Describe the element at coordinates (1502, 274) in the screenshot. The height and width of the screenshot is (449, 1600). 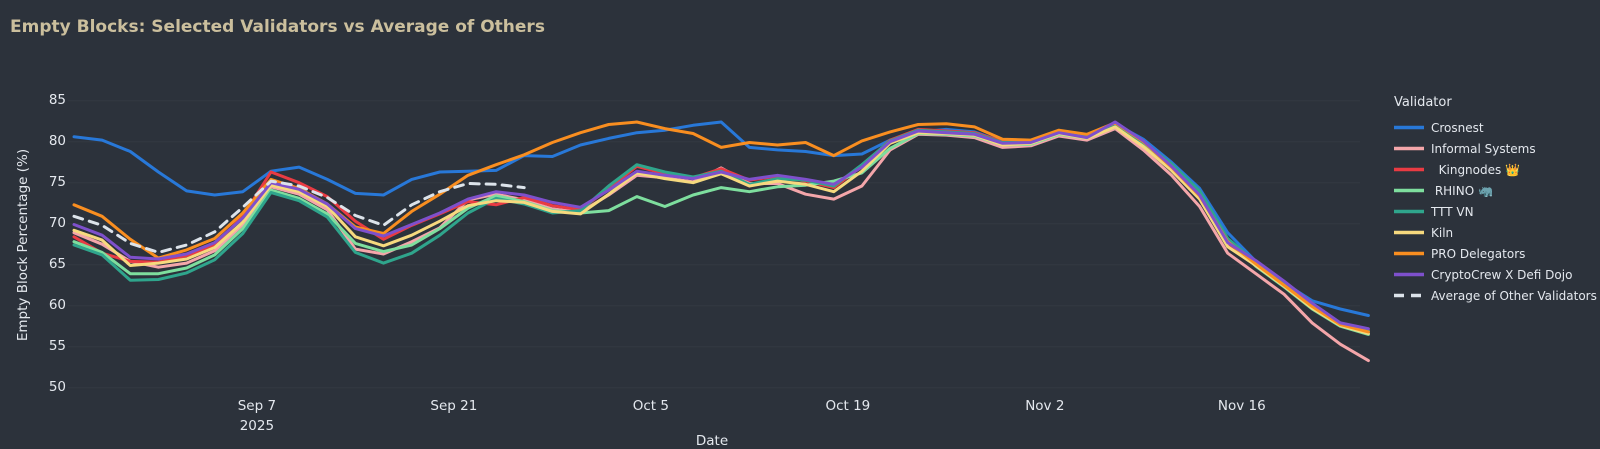
I see `legend-label-cryptocrew-x-defi-dojo: CryptoCrew X Defi Dojo` at that location.